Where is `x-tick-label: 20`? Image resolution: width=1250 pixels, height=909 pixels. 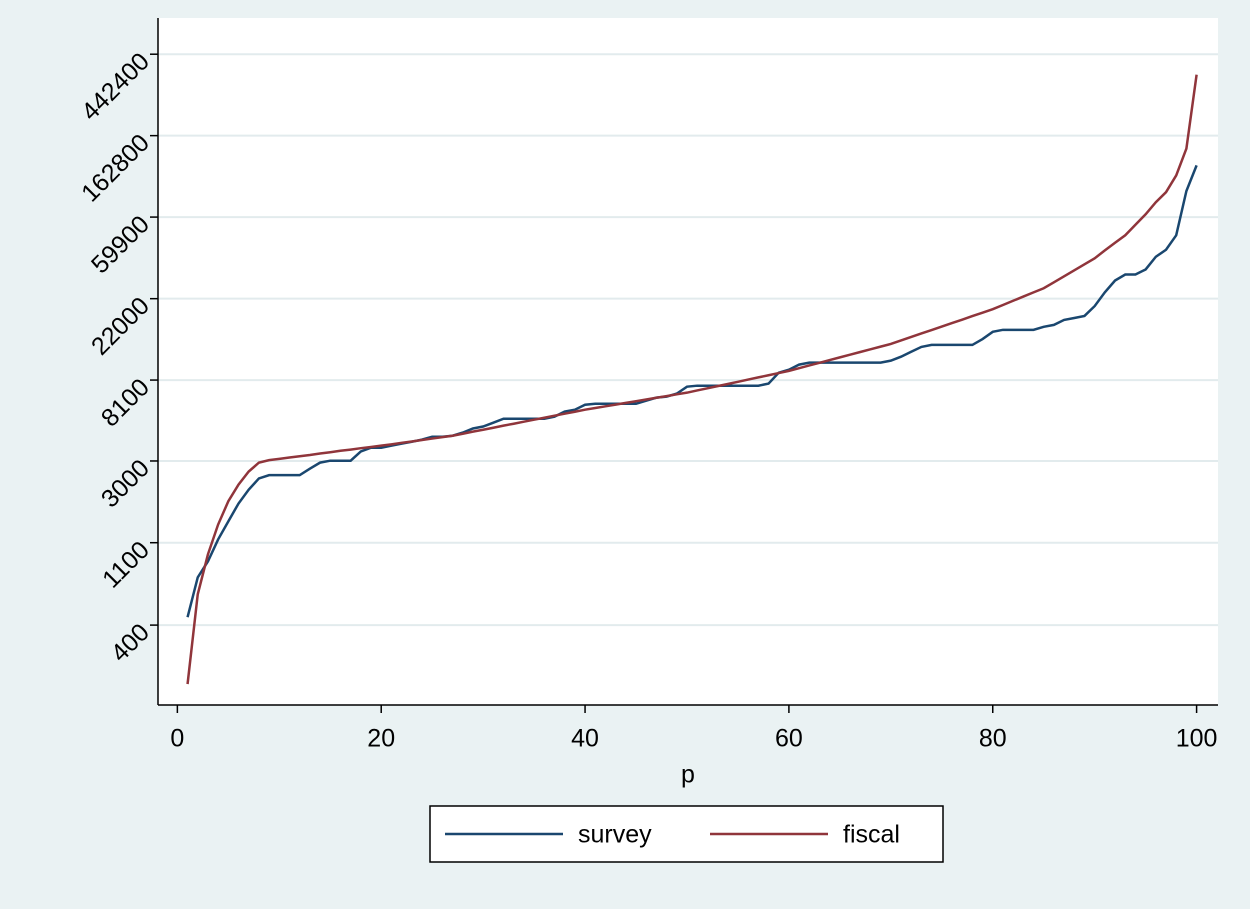 x-tick-label: 20 is located at coordinates (381, 739).